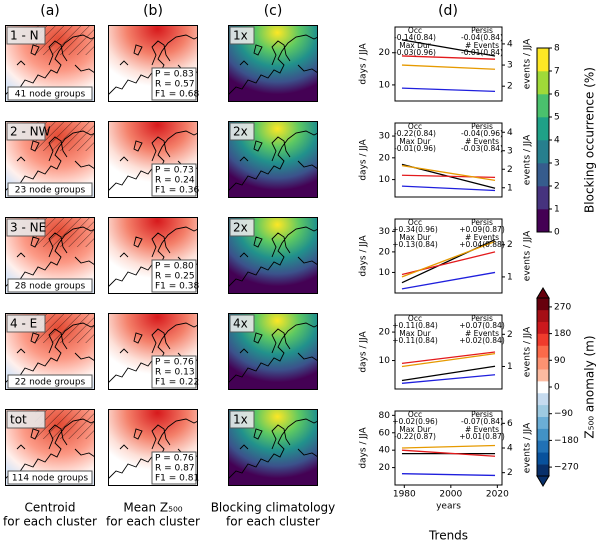 The width and height of the screenshot is (600, 550). Describe the element at coordinates (415, 30) in the screenshot. I see `legend-name: Occ` at that location.